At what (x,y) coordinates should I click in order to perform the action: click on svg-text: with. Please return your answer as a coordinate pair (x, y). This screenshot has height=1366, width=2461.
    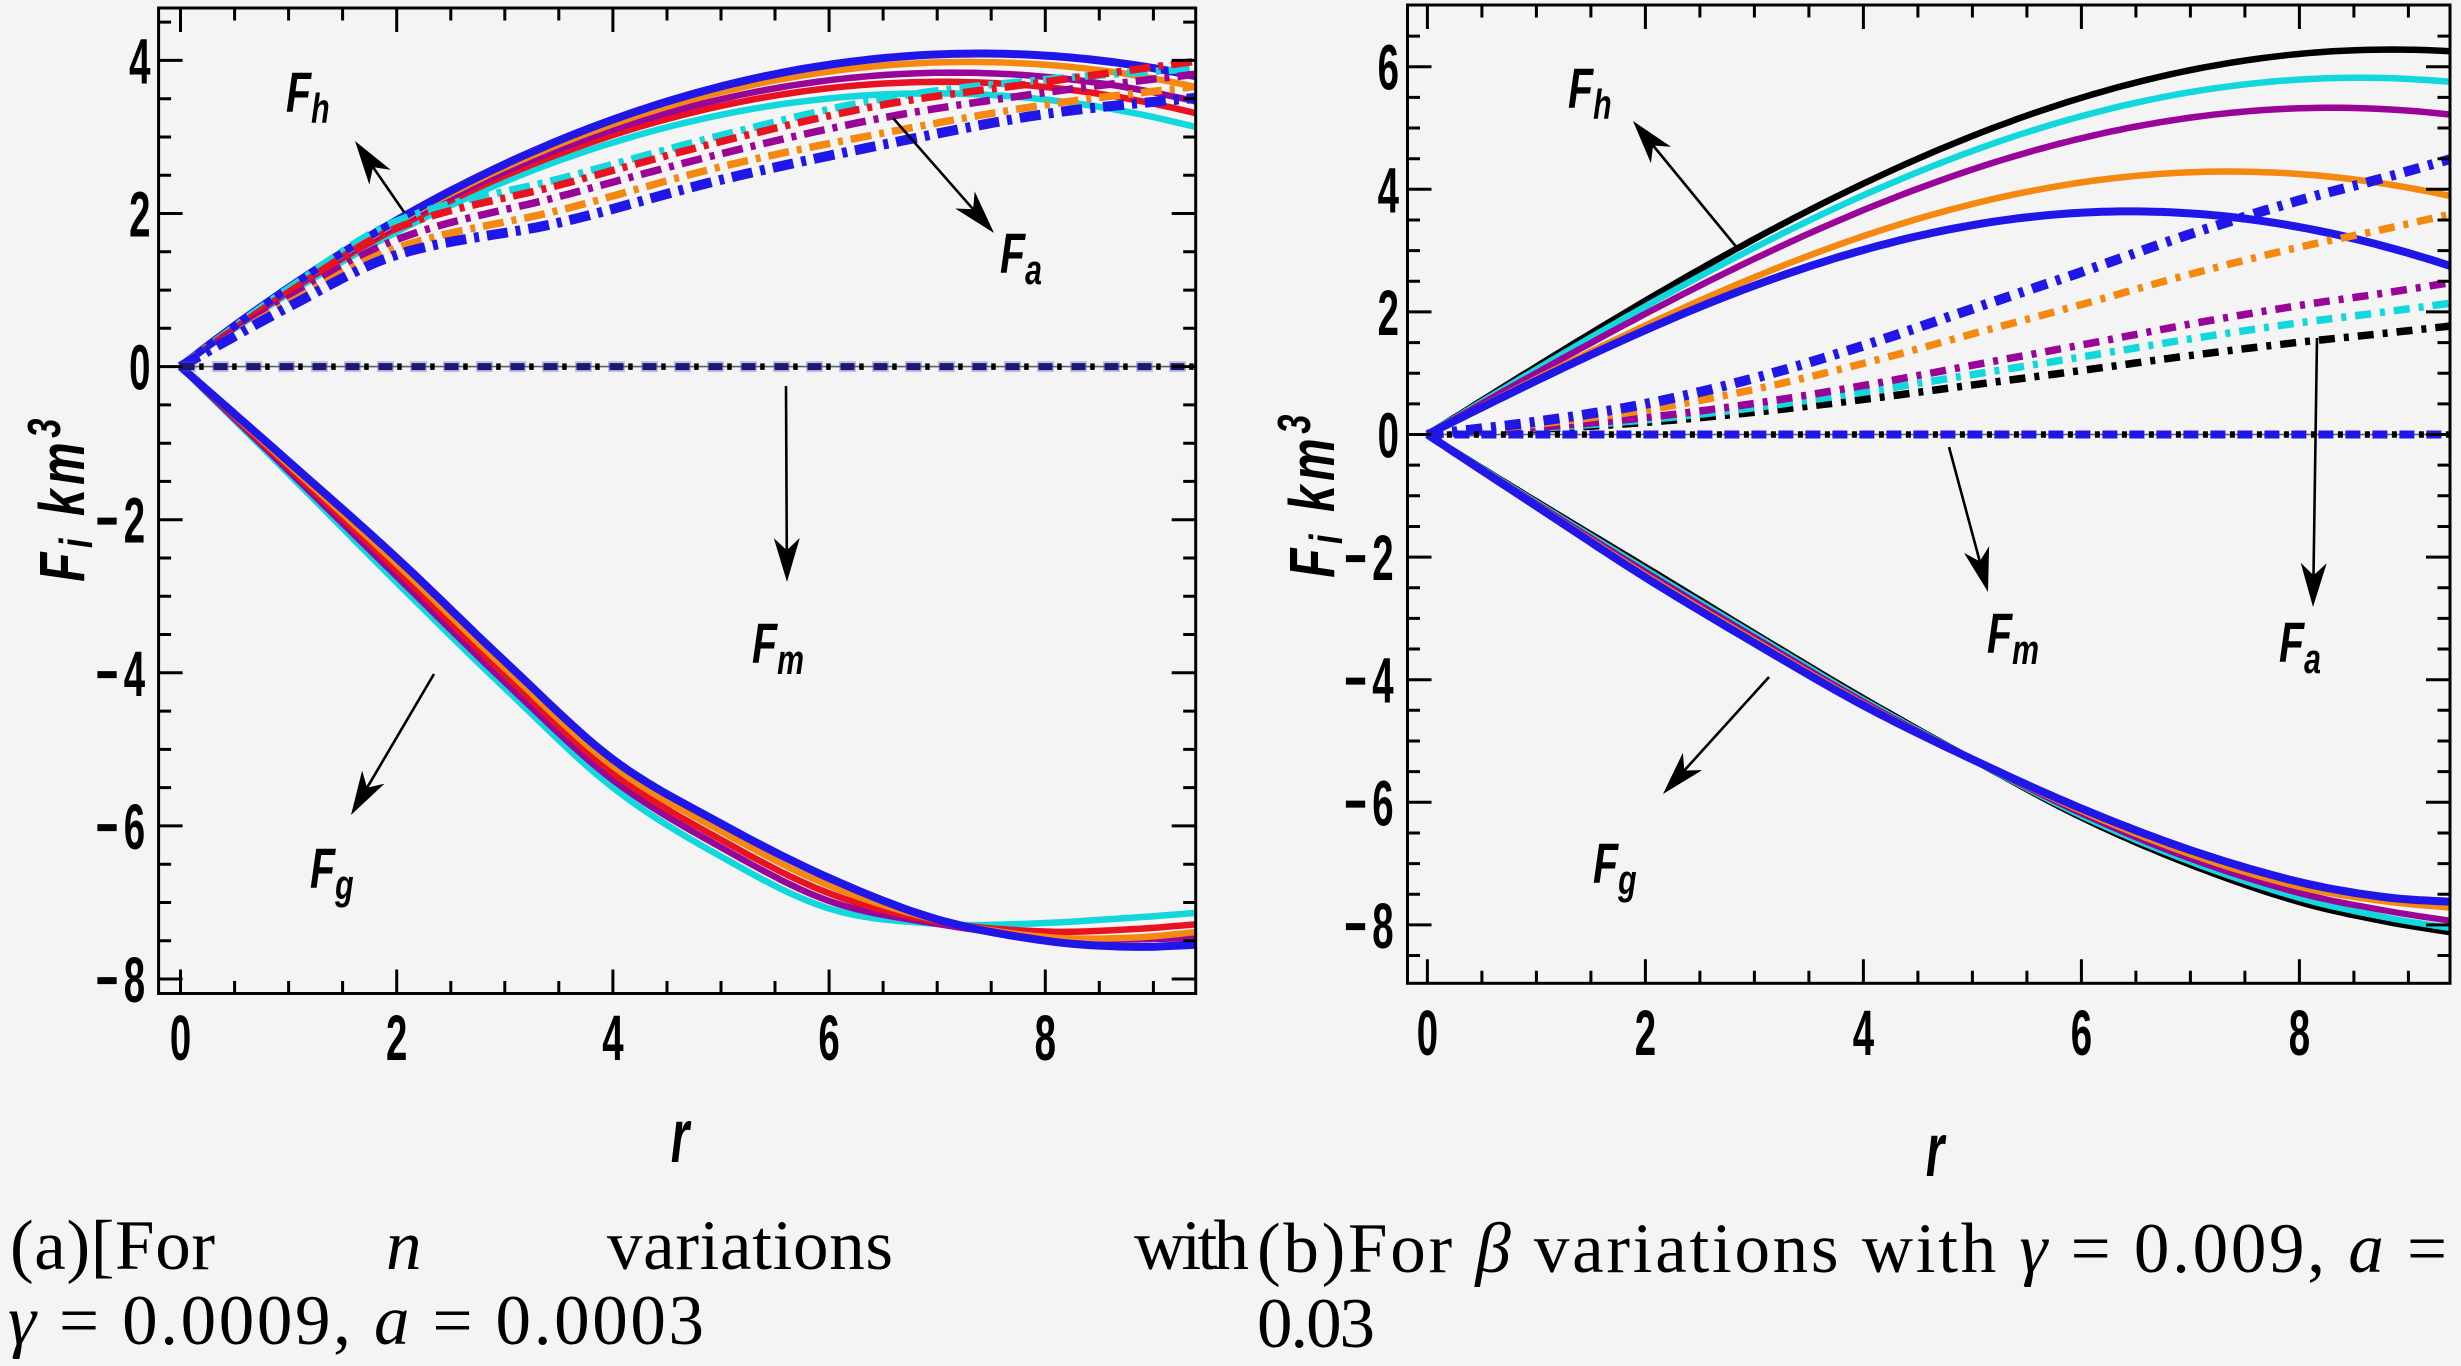
    Looking at the image, I should click on (1191, 1246).